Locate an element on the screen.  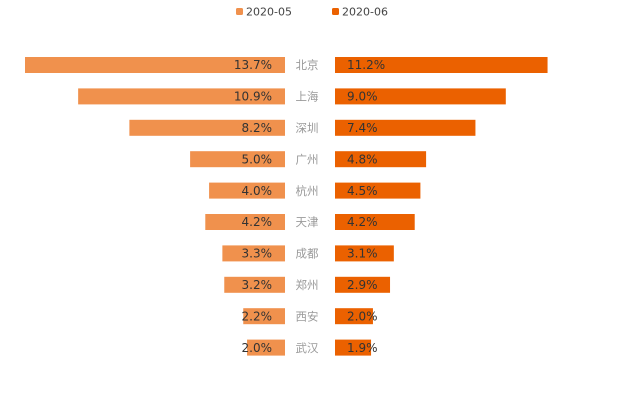
bar-2020-06-成都 is located at coordinates (364, 253).